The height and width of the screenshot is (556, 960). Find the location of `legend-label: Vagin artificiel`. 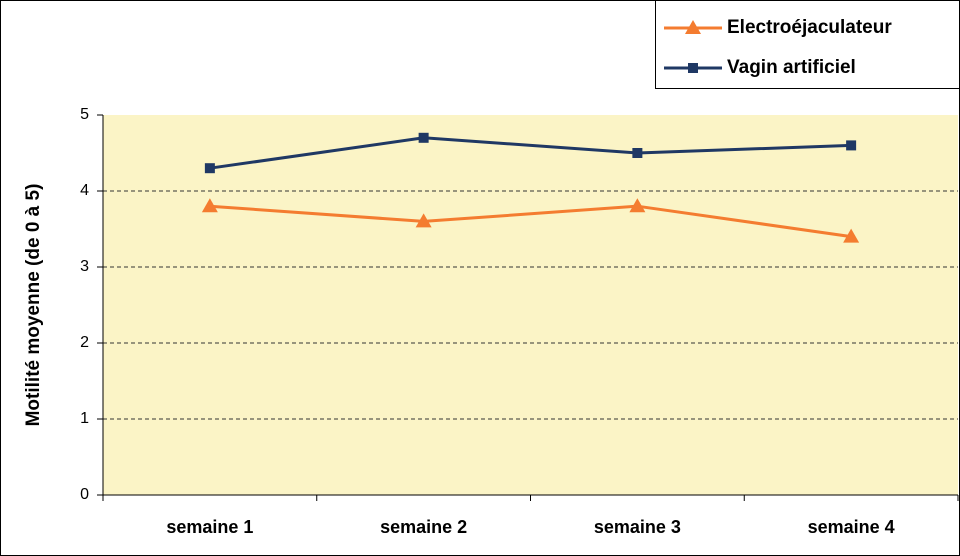

legend-label: Vagin artificiel is located at coordinates (791, 67).